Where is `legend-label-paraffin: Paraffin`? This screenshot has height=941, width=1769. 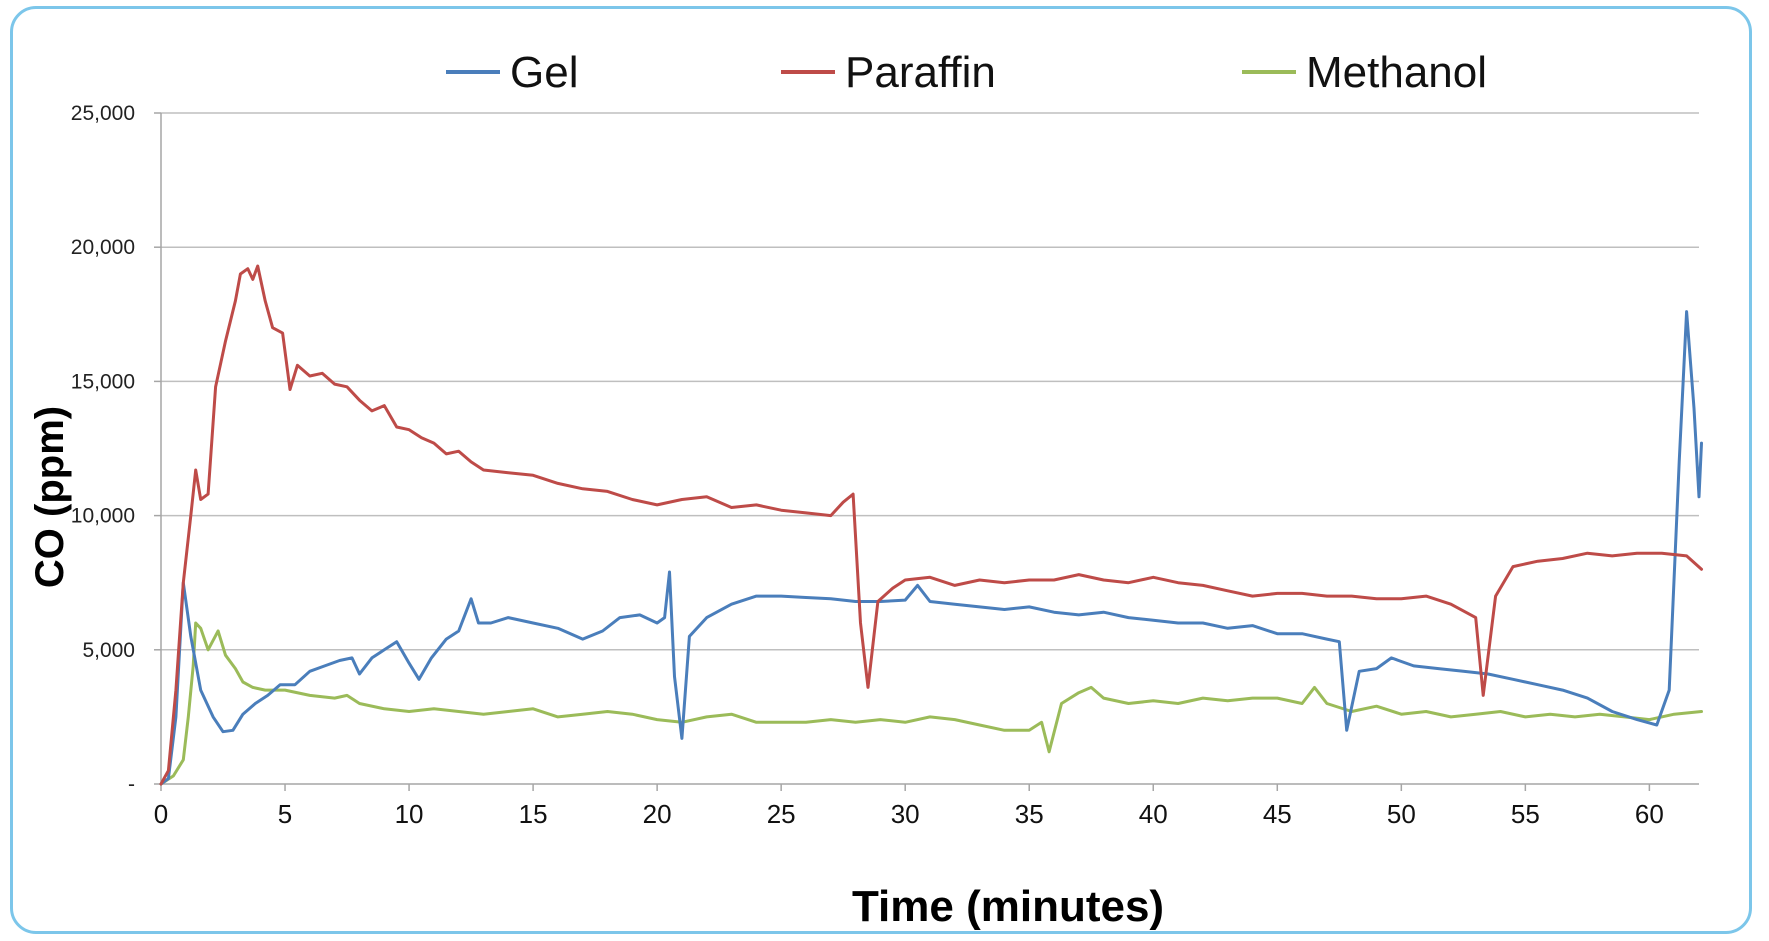
legend-label-paraffin: Paraffin is located at coordinates (920, 72).